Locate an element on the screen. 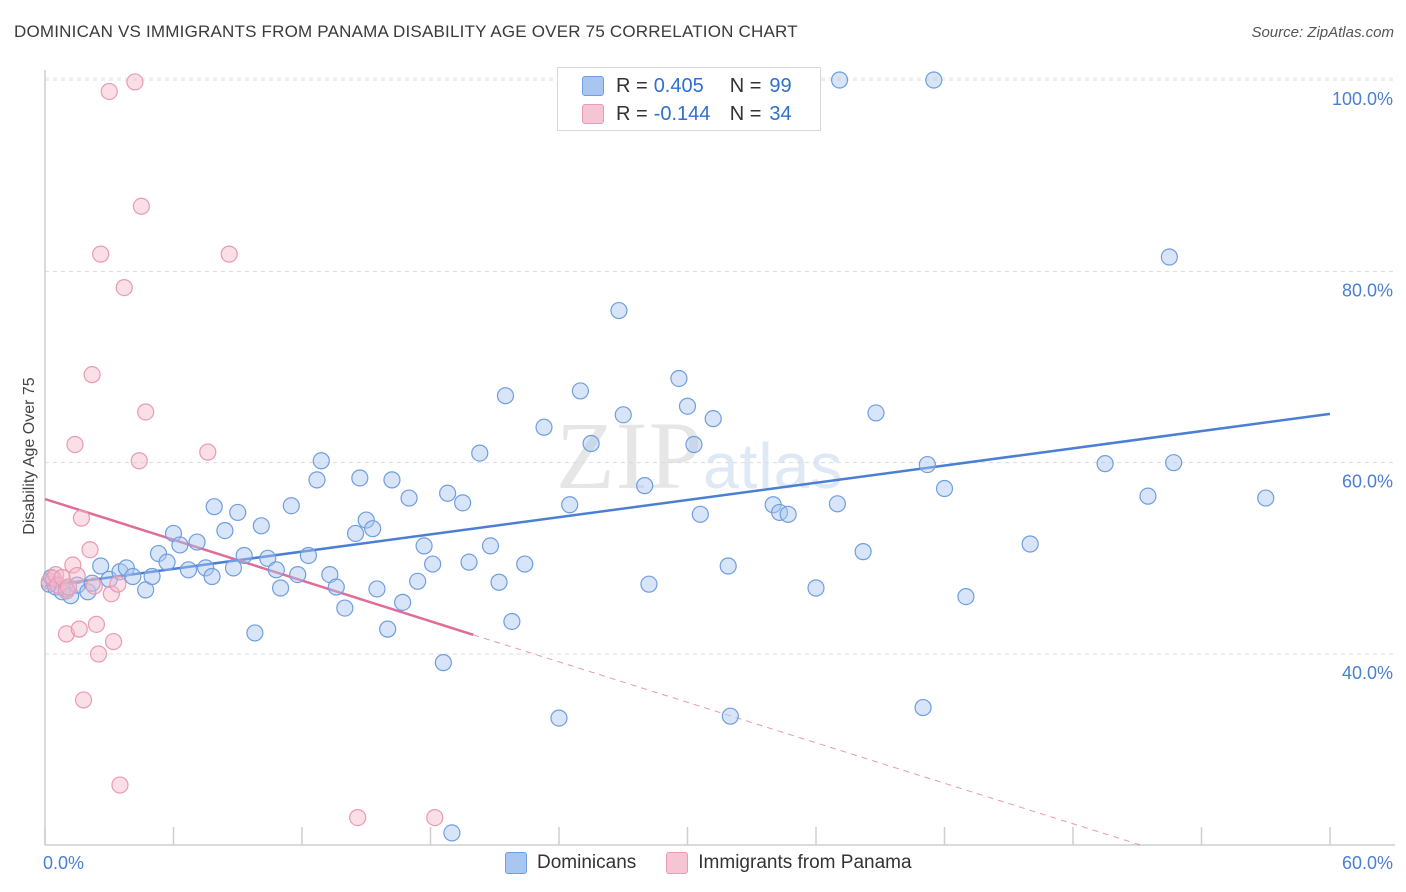 The height and width of the screenshot is (892, 1406). y-tick-label: 40.0% is located at coordinates (1367, 673).